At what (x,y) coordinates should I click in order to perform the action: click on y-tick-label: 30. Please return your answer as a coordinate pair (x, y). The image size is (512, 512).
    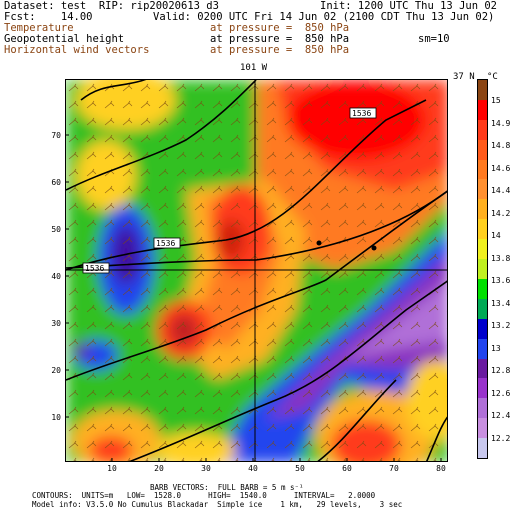
    Looking at the image, I should click on (56, 323).